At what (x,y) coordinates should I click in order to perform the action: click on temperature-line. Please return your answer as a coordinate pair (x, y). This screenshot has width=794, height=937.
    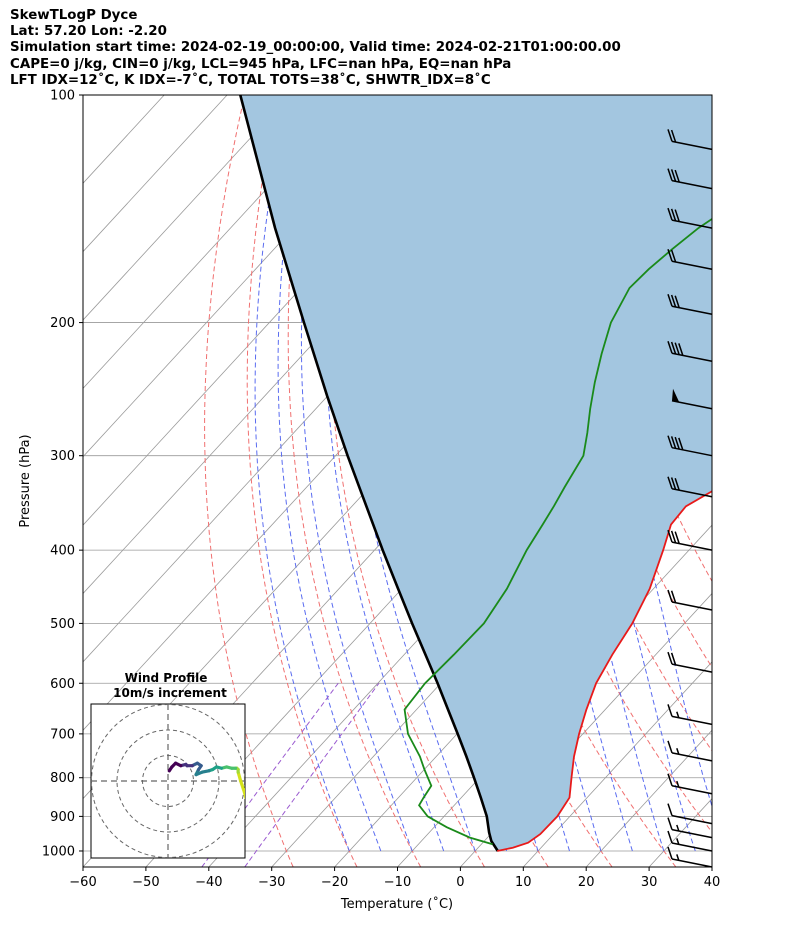
    Looking at the image, I should click on (604, 671).